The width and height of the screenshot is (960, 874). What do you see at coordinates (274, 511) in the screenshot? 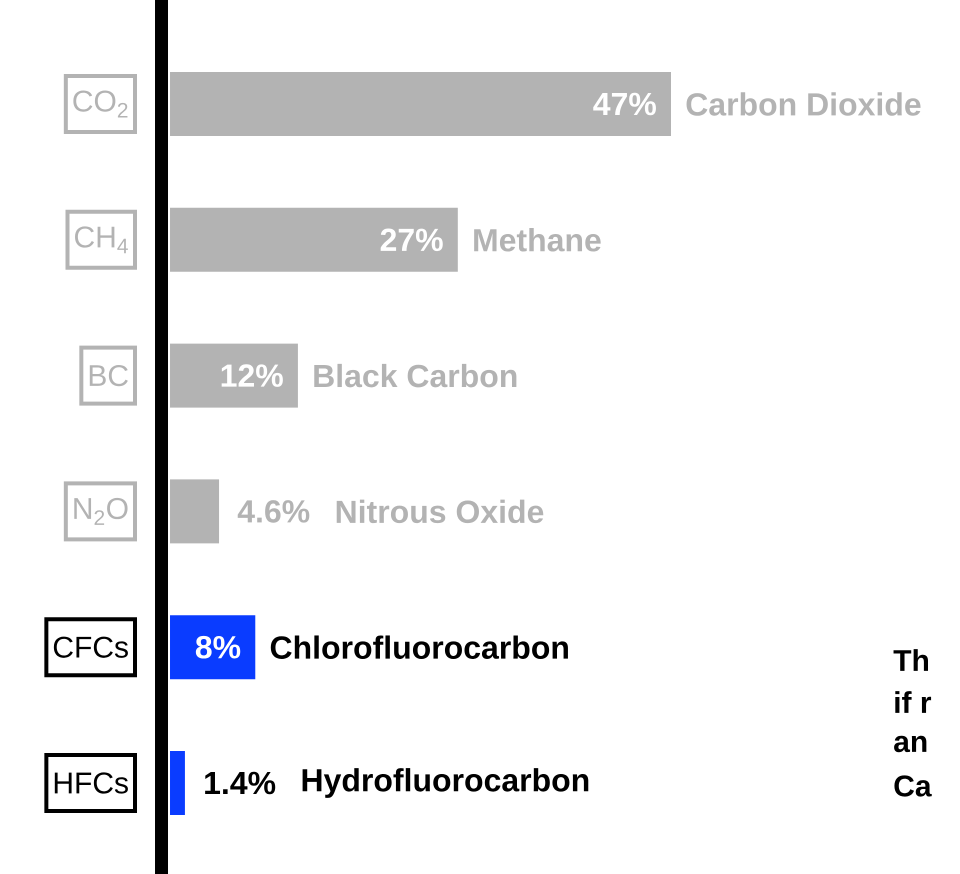
I see `data-label: 4.6%` at bounding box center [274, 511].